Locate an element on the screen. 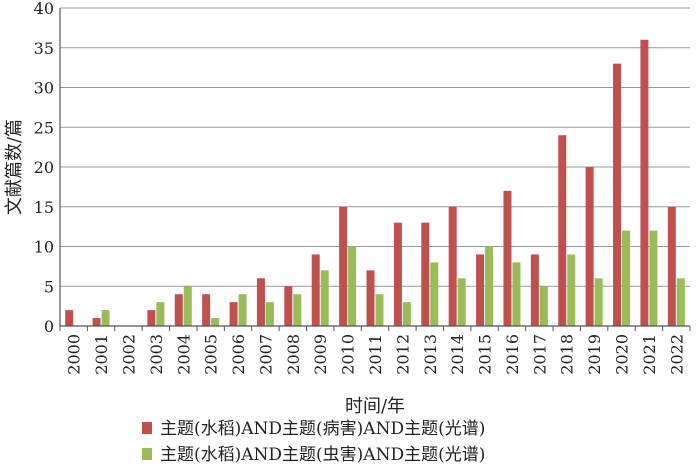  bar-pest-2011 is located at coordinates (379, 310).